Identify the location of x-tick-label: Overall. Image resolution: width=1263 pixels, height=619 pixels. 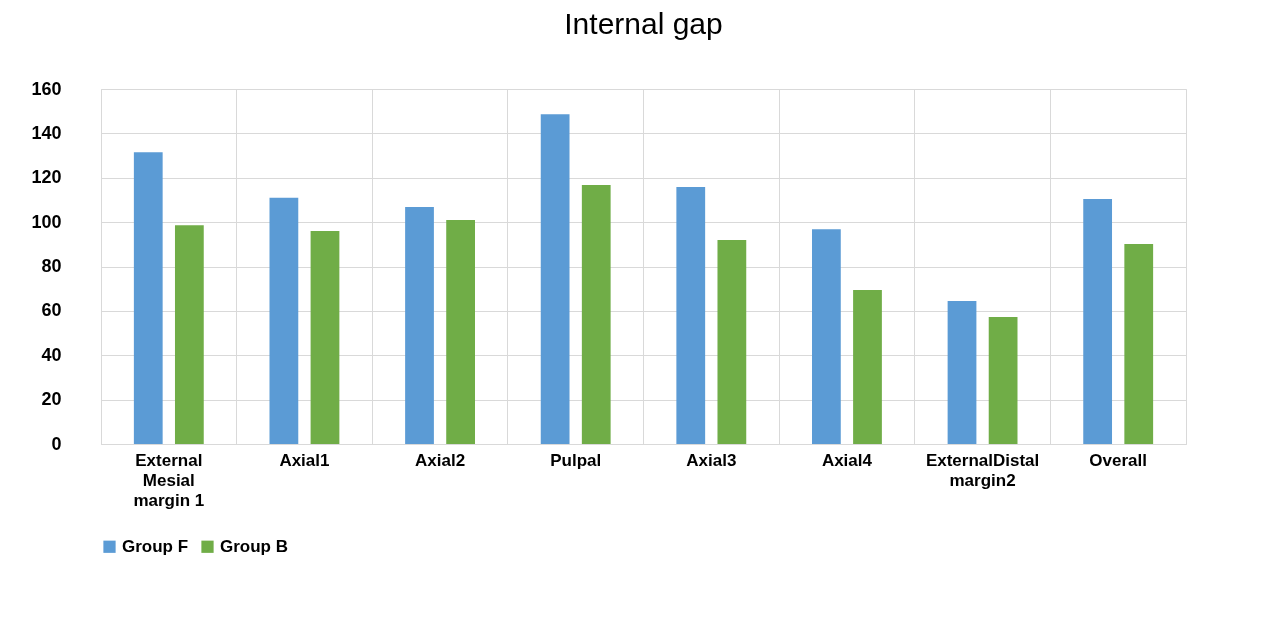
(1118, 460).